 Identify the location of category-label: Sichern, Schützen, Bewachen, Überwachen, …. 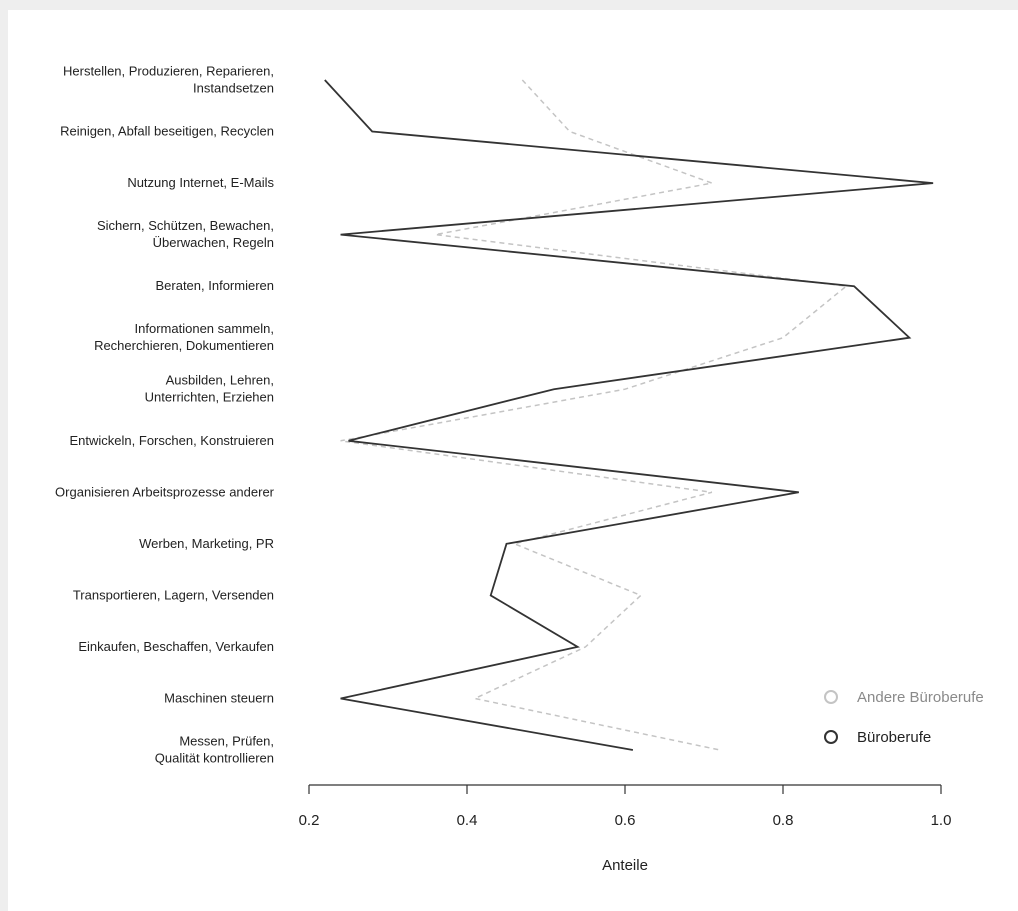
(185, 234).